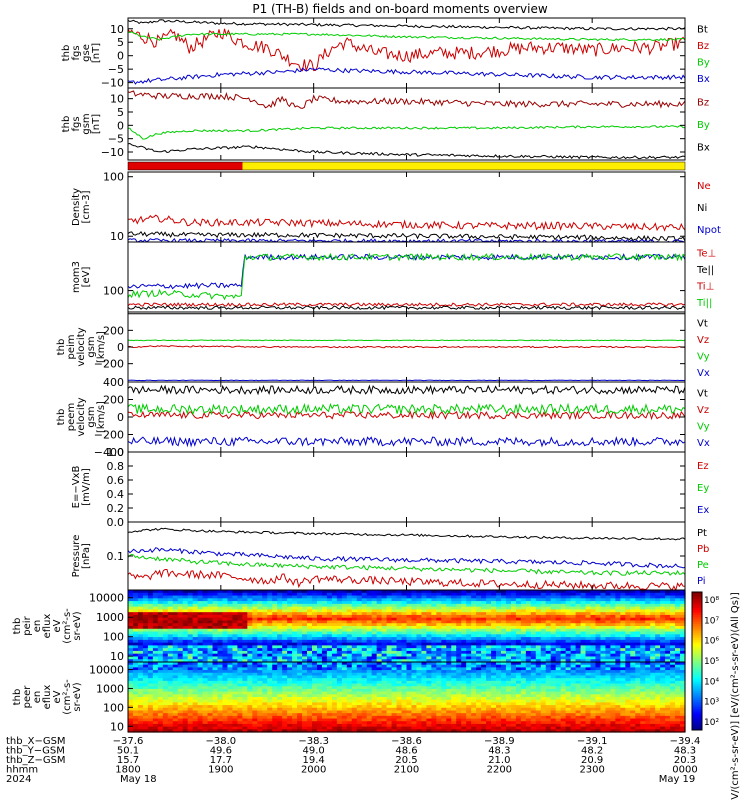 The width and height of the screenshot is (750, 800). What do you see at coordinates (220, 770) in the screenshot?
I see `x-axis-value: 1900` at bounding box center [220, 770].